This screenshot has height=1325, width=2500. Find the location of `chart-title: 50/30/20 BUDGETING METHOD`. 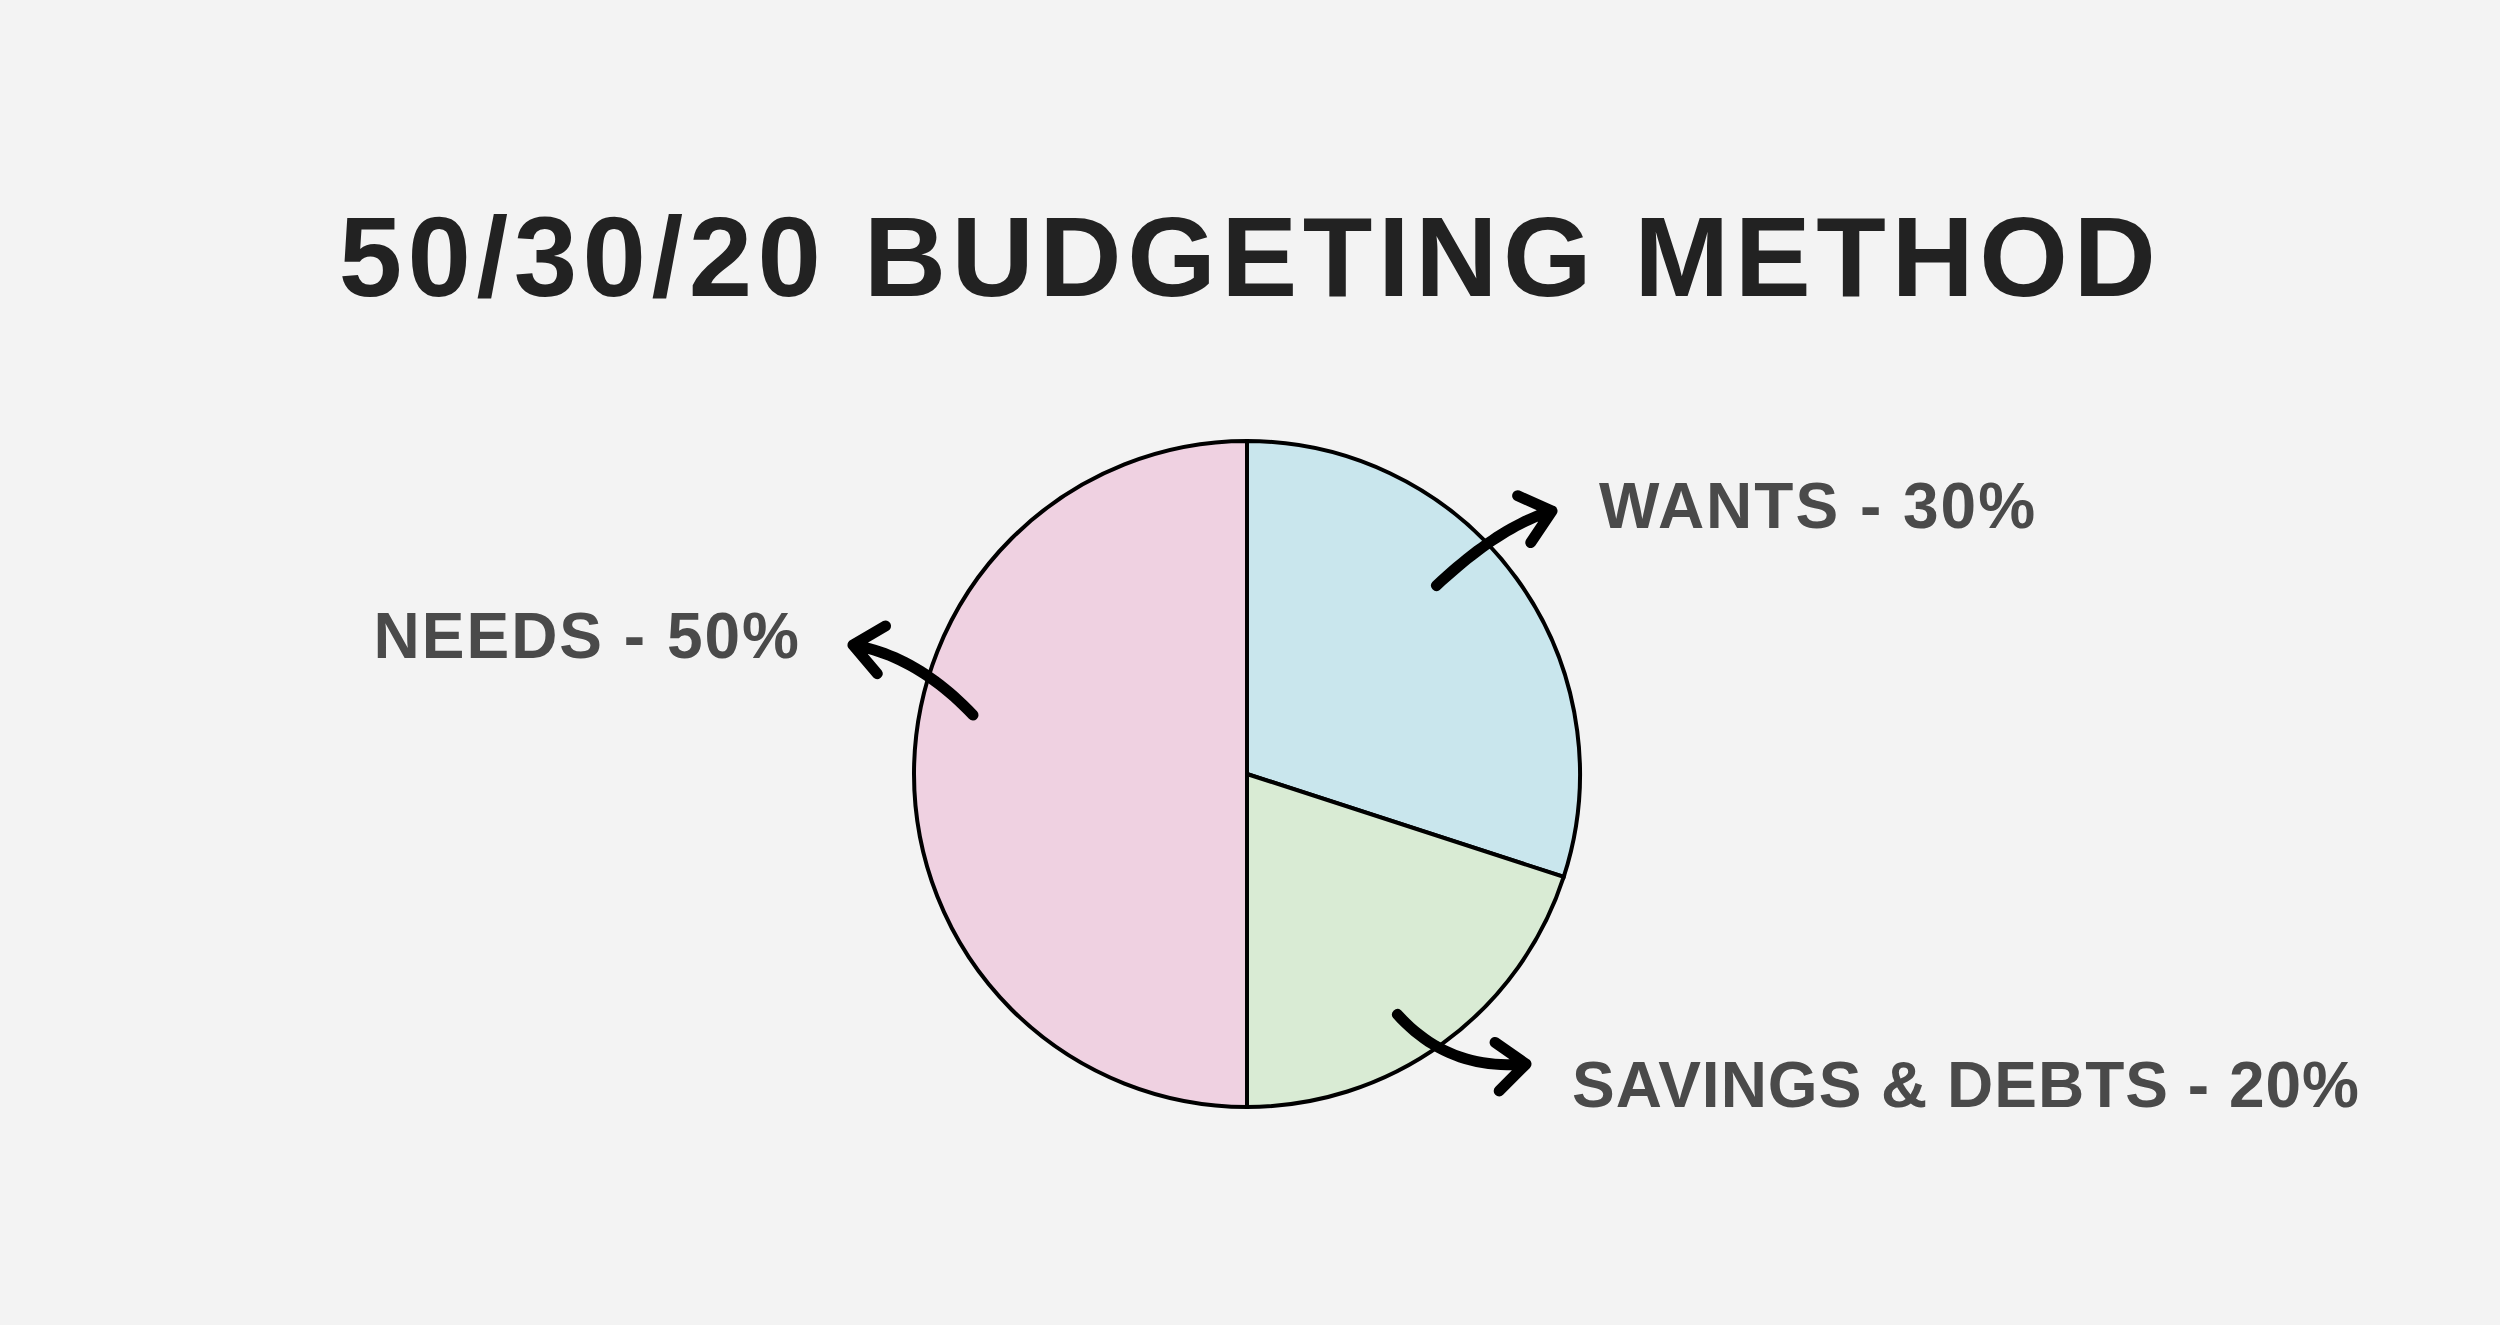

chart-title: 50/30/20 BUDGETING METHOD is located at coordinates (1250, 256).